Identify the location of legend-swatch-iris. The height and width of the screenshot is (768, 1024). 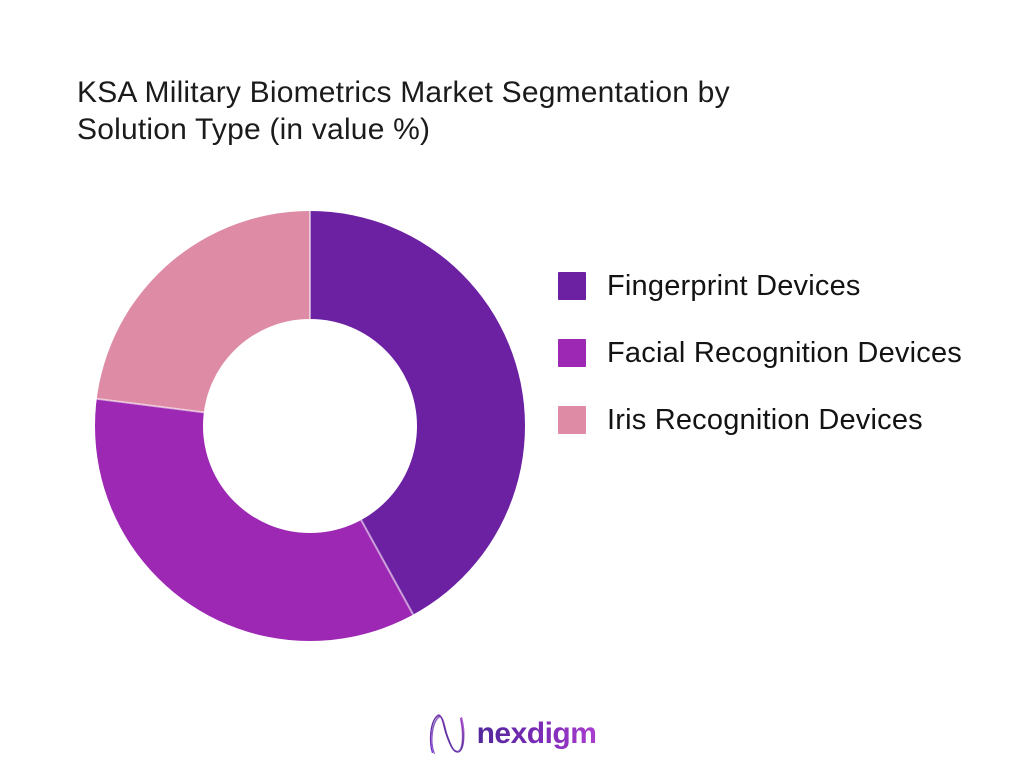
(572, 420).